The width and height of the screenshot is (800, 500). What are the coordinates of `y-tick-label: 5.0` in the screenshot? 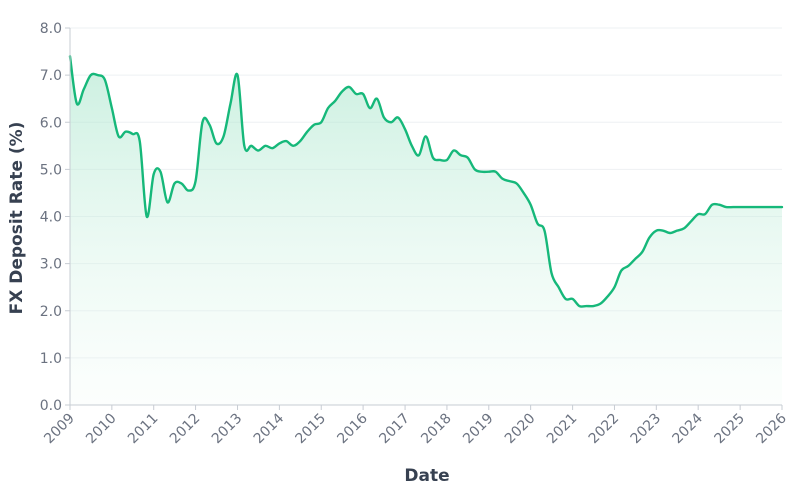 It's located at (51, 170).